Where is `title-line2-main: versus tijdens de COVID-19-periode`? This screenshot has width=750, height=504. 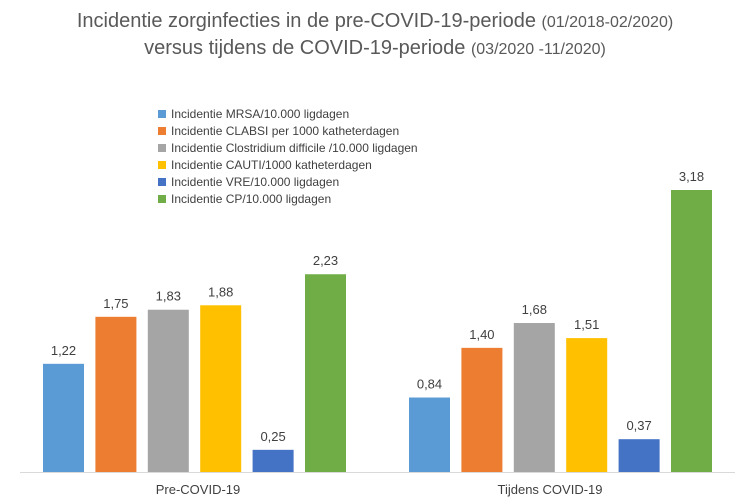
title-line2-main: versus tijdens de COVID-19-periode is located at coordinates (305, 48).